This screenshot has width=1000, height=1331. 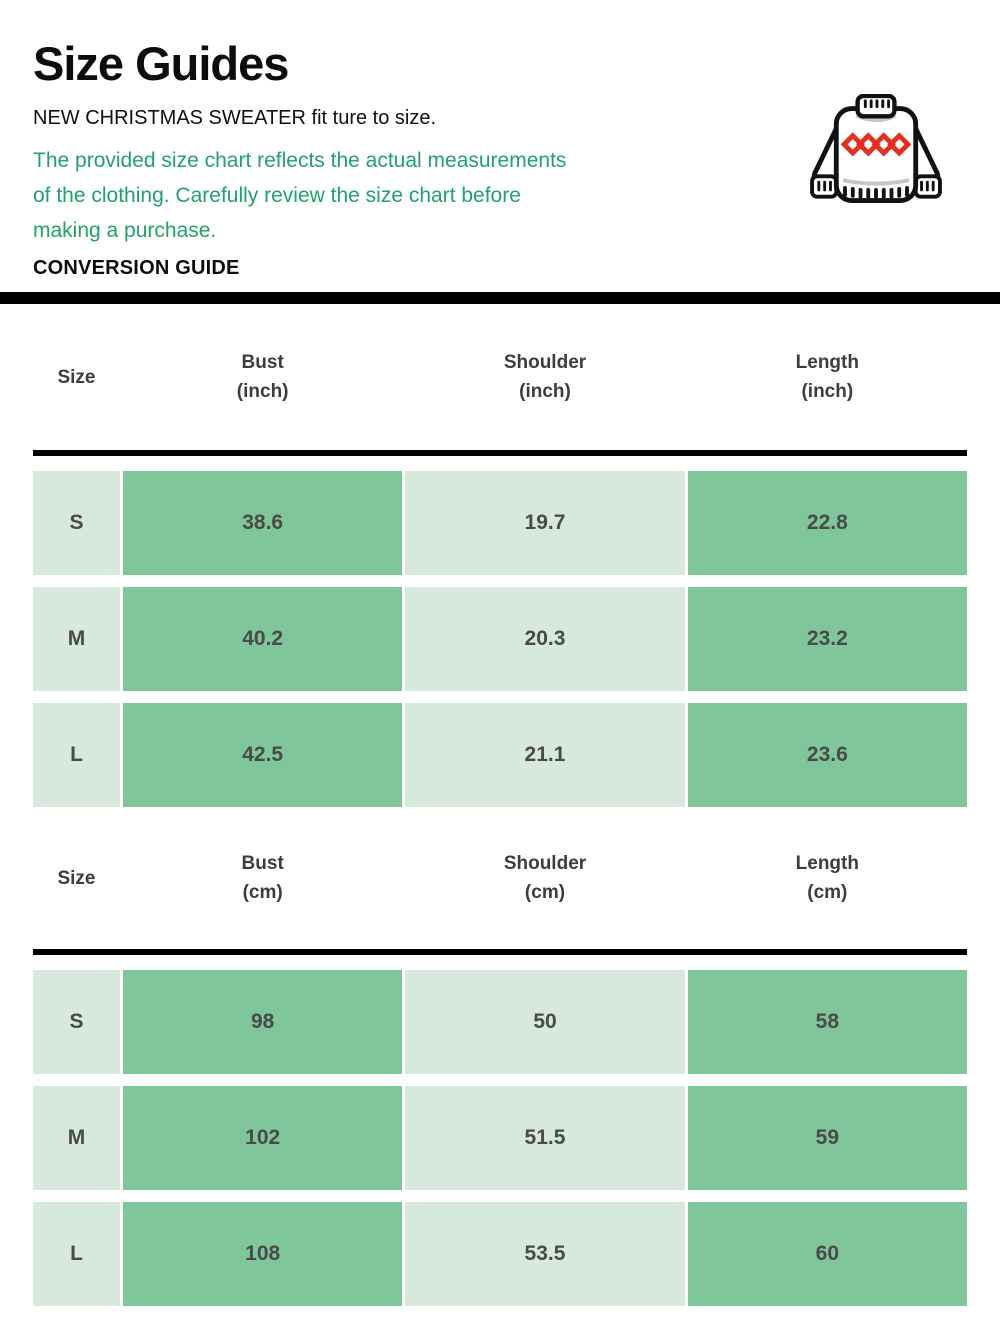 I want to click on description-line-3: making a purchase., so click(x=125, y=230).